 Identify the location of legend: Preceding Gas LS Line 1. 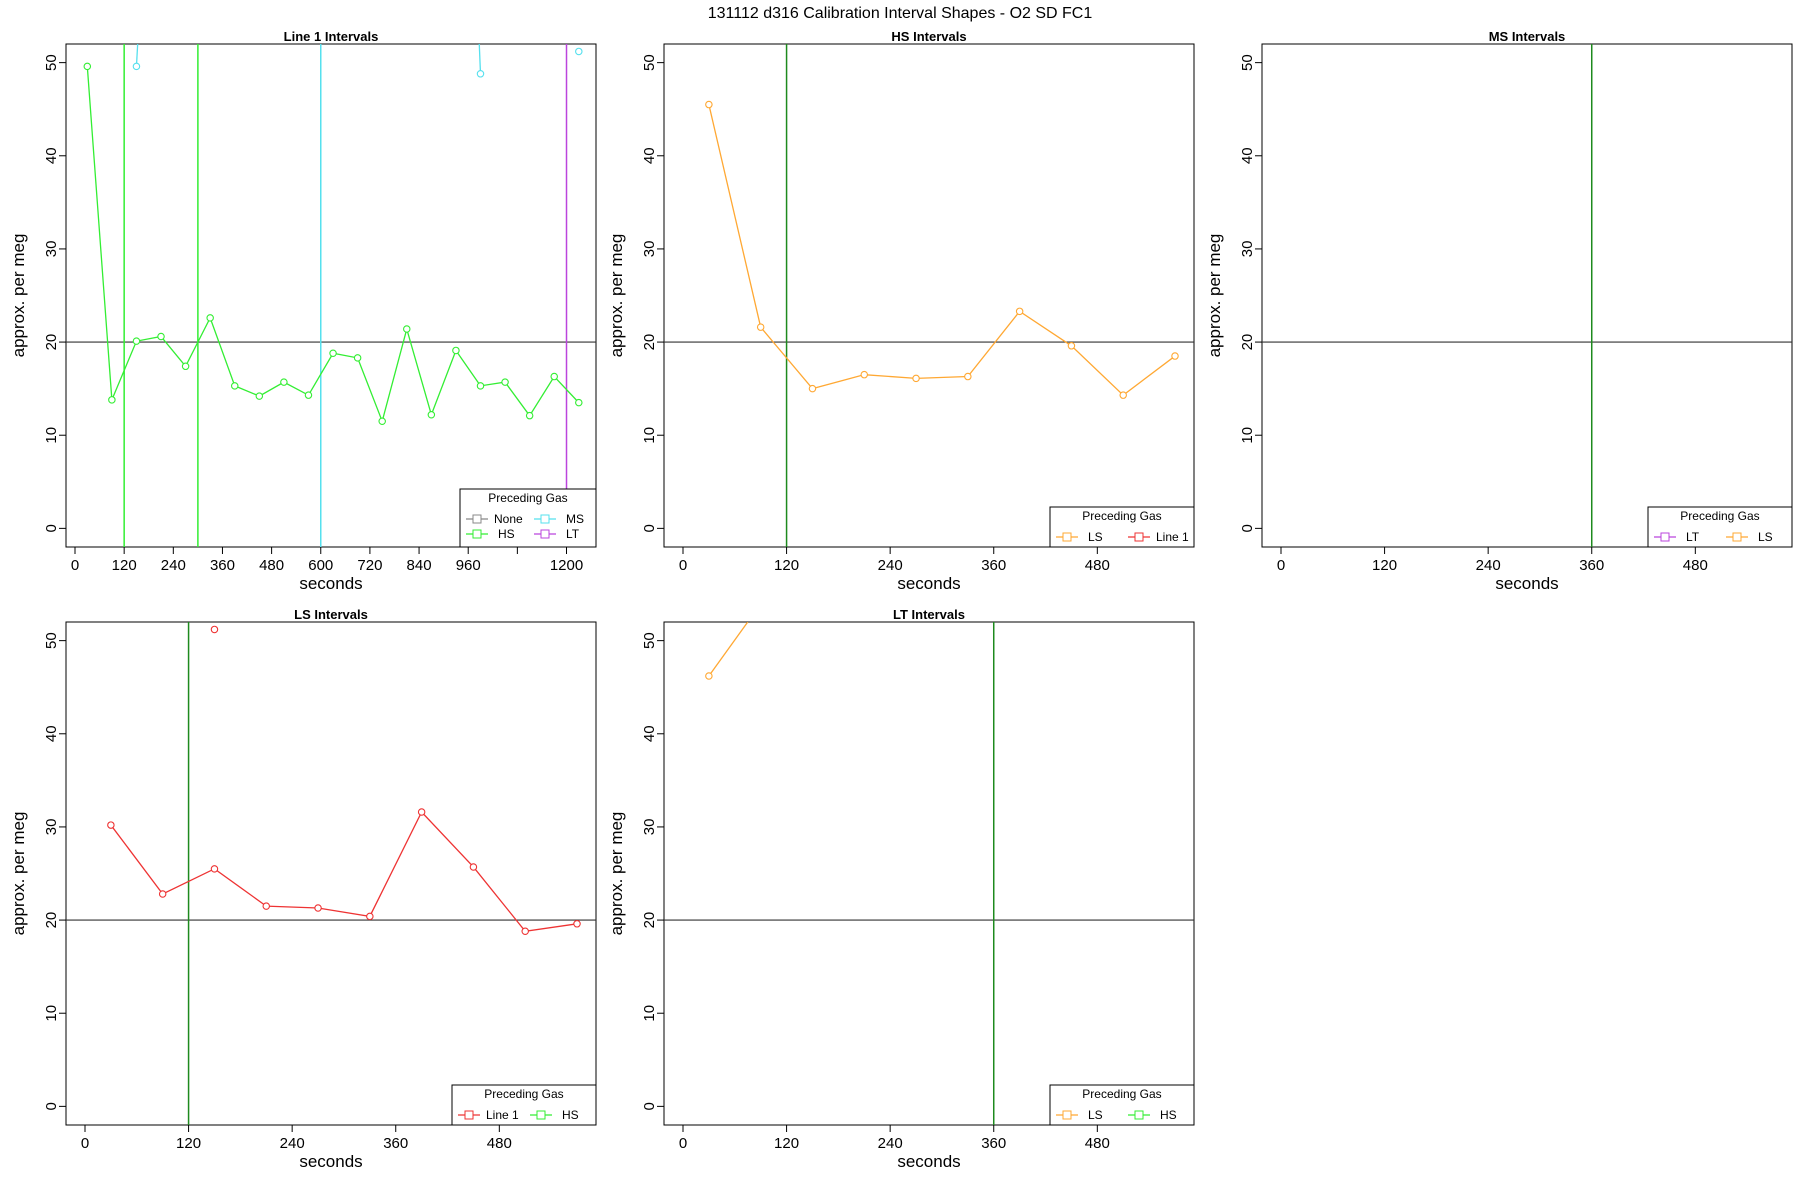
(1122, 527).